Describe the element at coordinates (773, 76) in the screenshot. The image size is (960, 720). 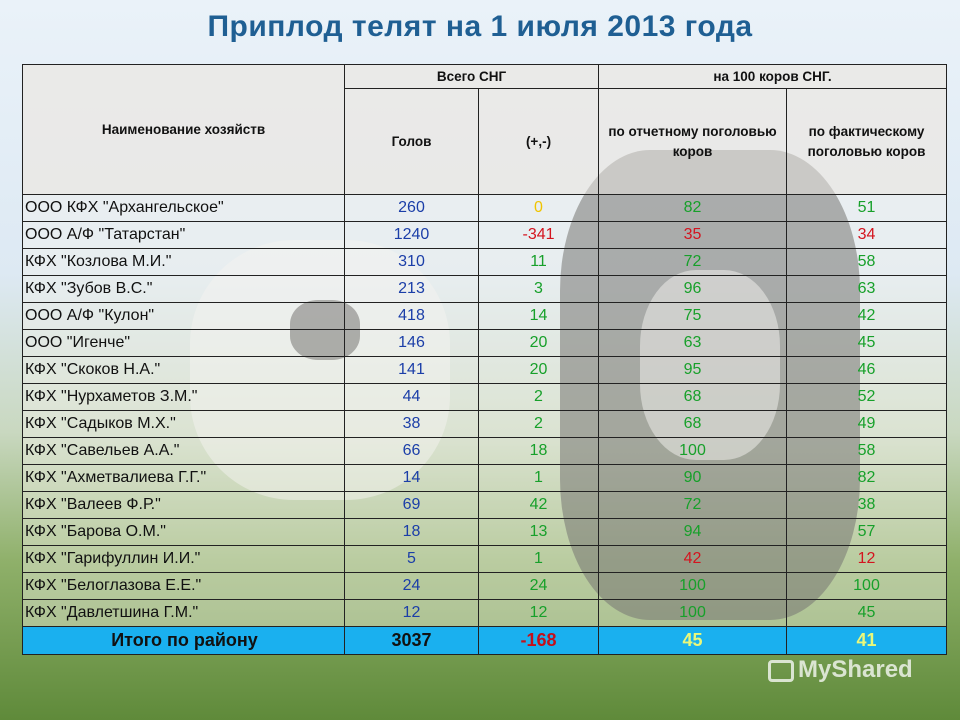
I see `header-per100-group: на 100 коров СНГ.` at that location.